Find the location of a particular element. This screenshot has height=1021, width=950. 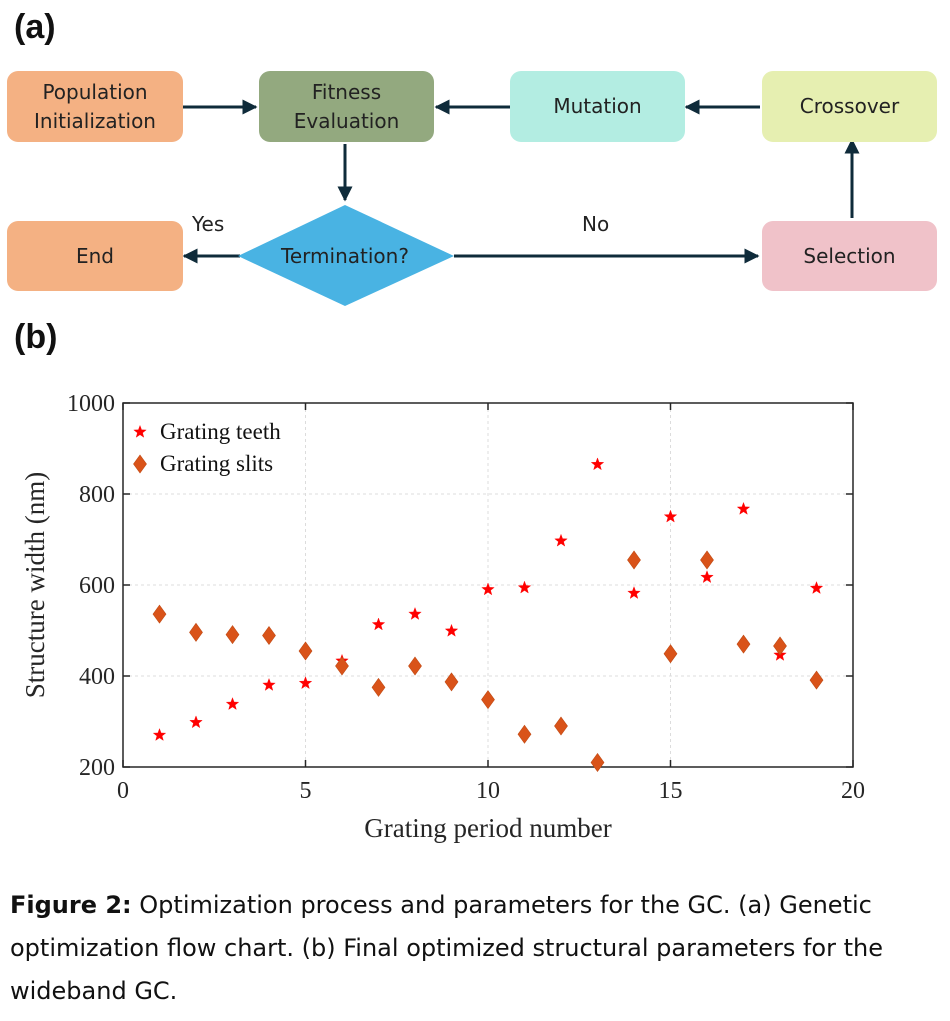

y-tick-label: 200 is located at coordinates (97, 768).